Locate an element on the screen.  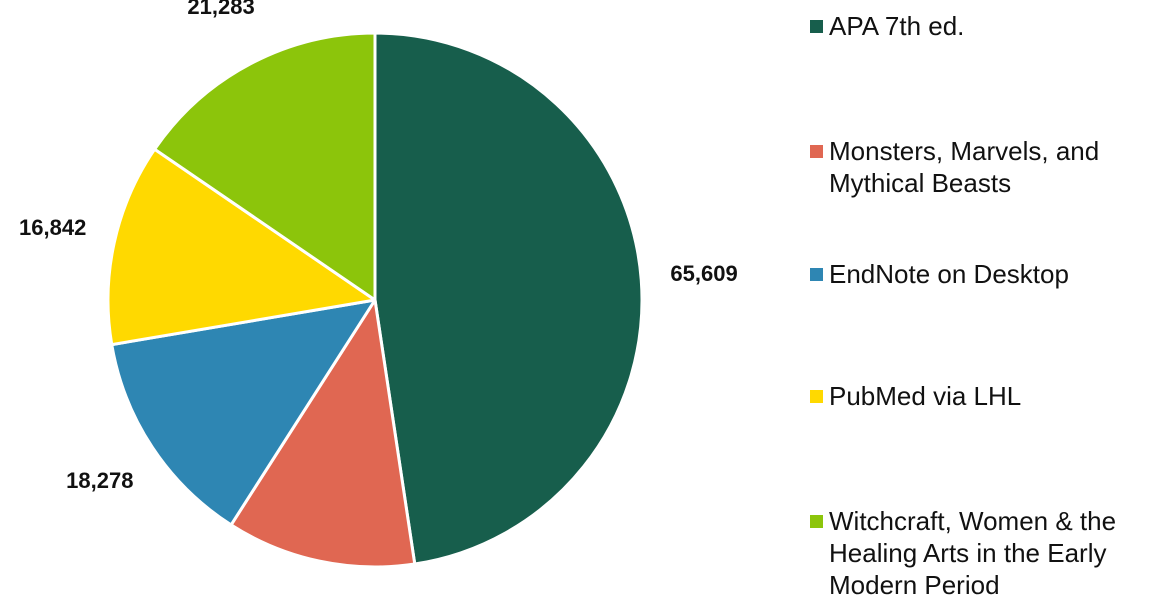
legend-label: PubMed via LHL is located at coordinates (925, 396).